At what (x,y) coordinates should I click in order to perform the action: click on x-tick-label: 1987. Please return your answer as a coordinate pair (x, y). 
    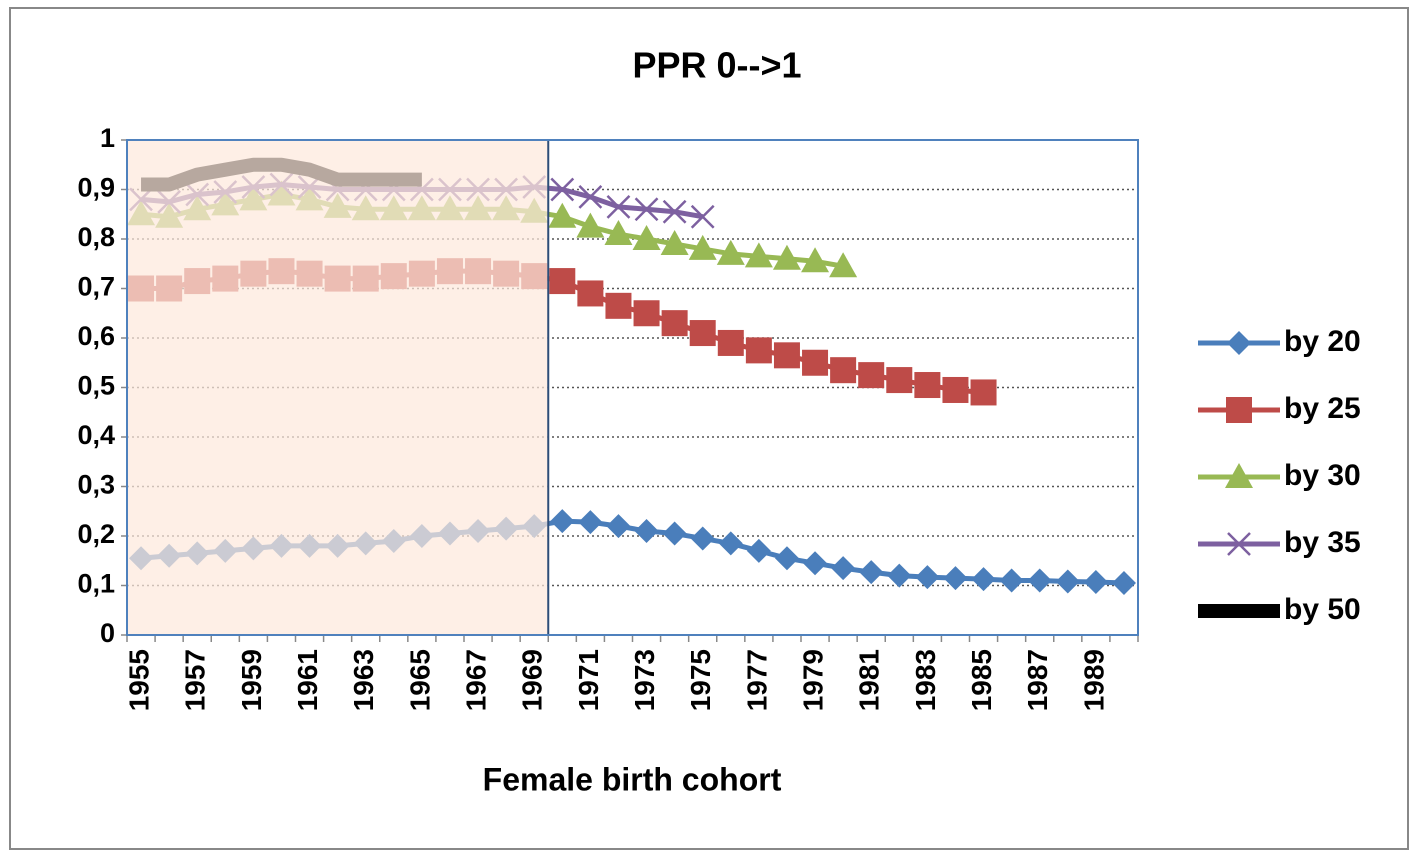
    Looking at the image, I should click on (1037, 680).